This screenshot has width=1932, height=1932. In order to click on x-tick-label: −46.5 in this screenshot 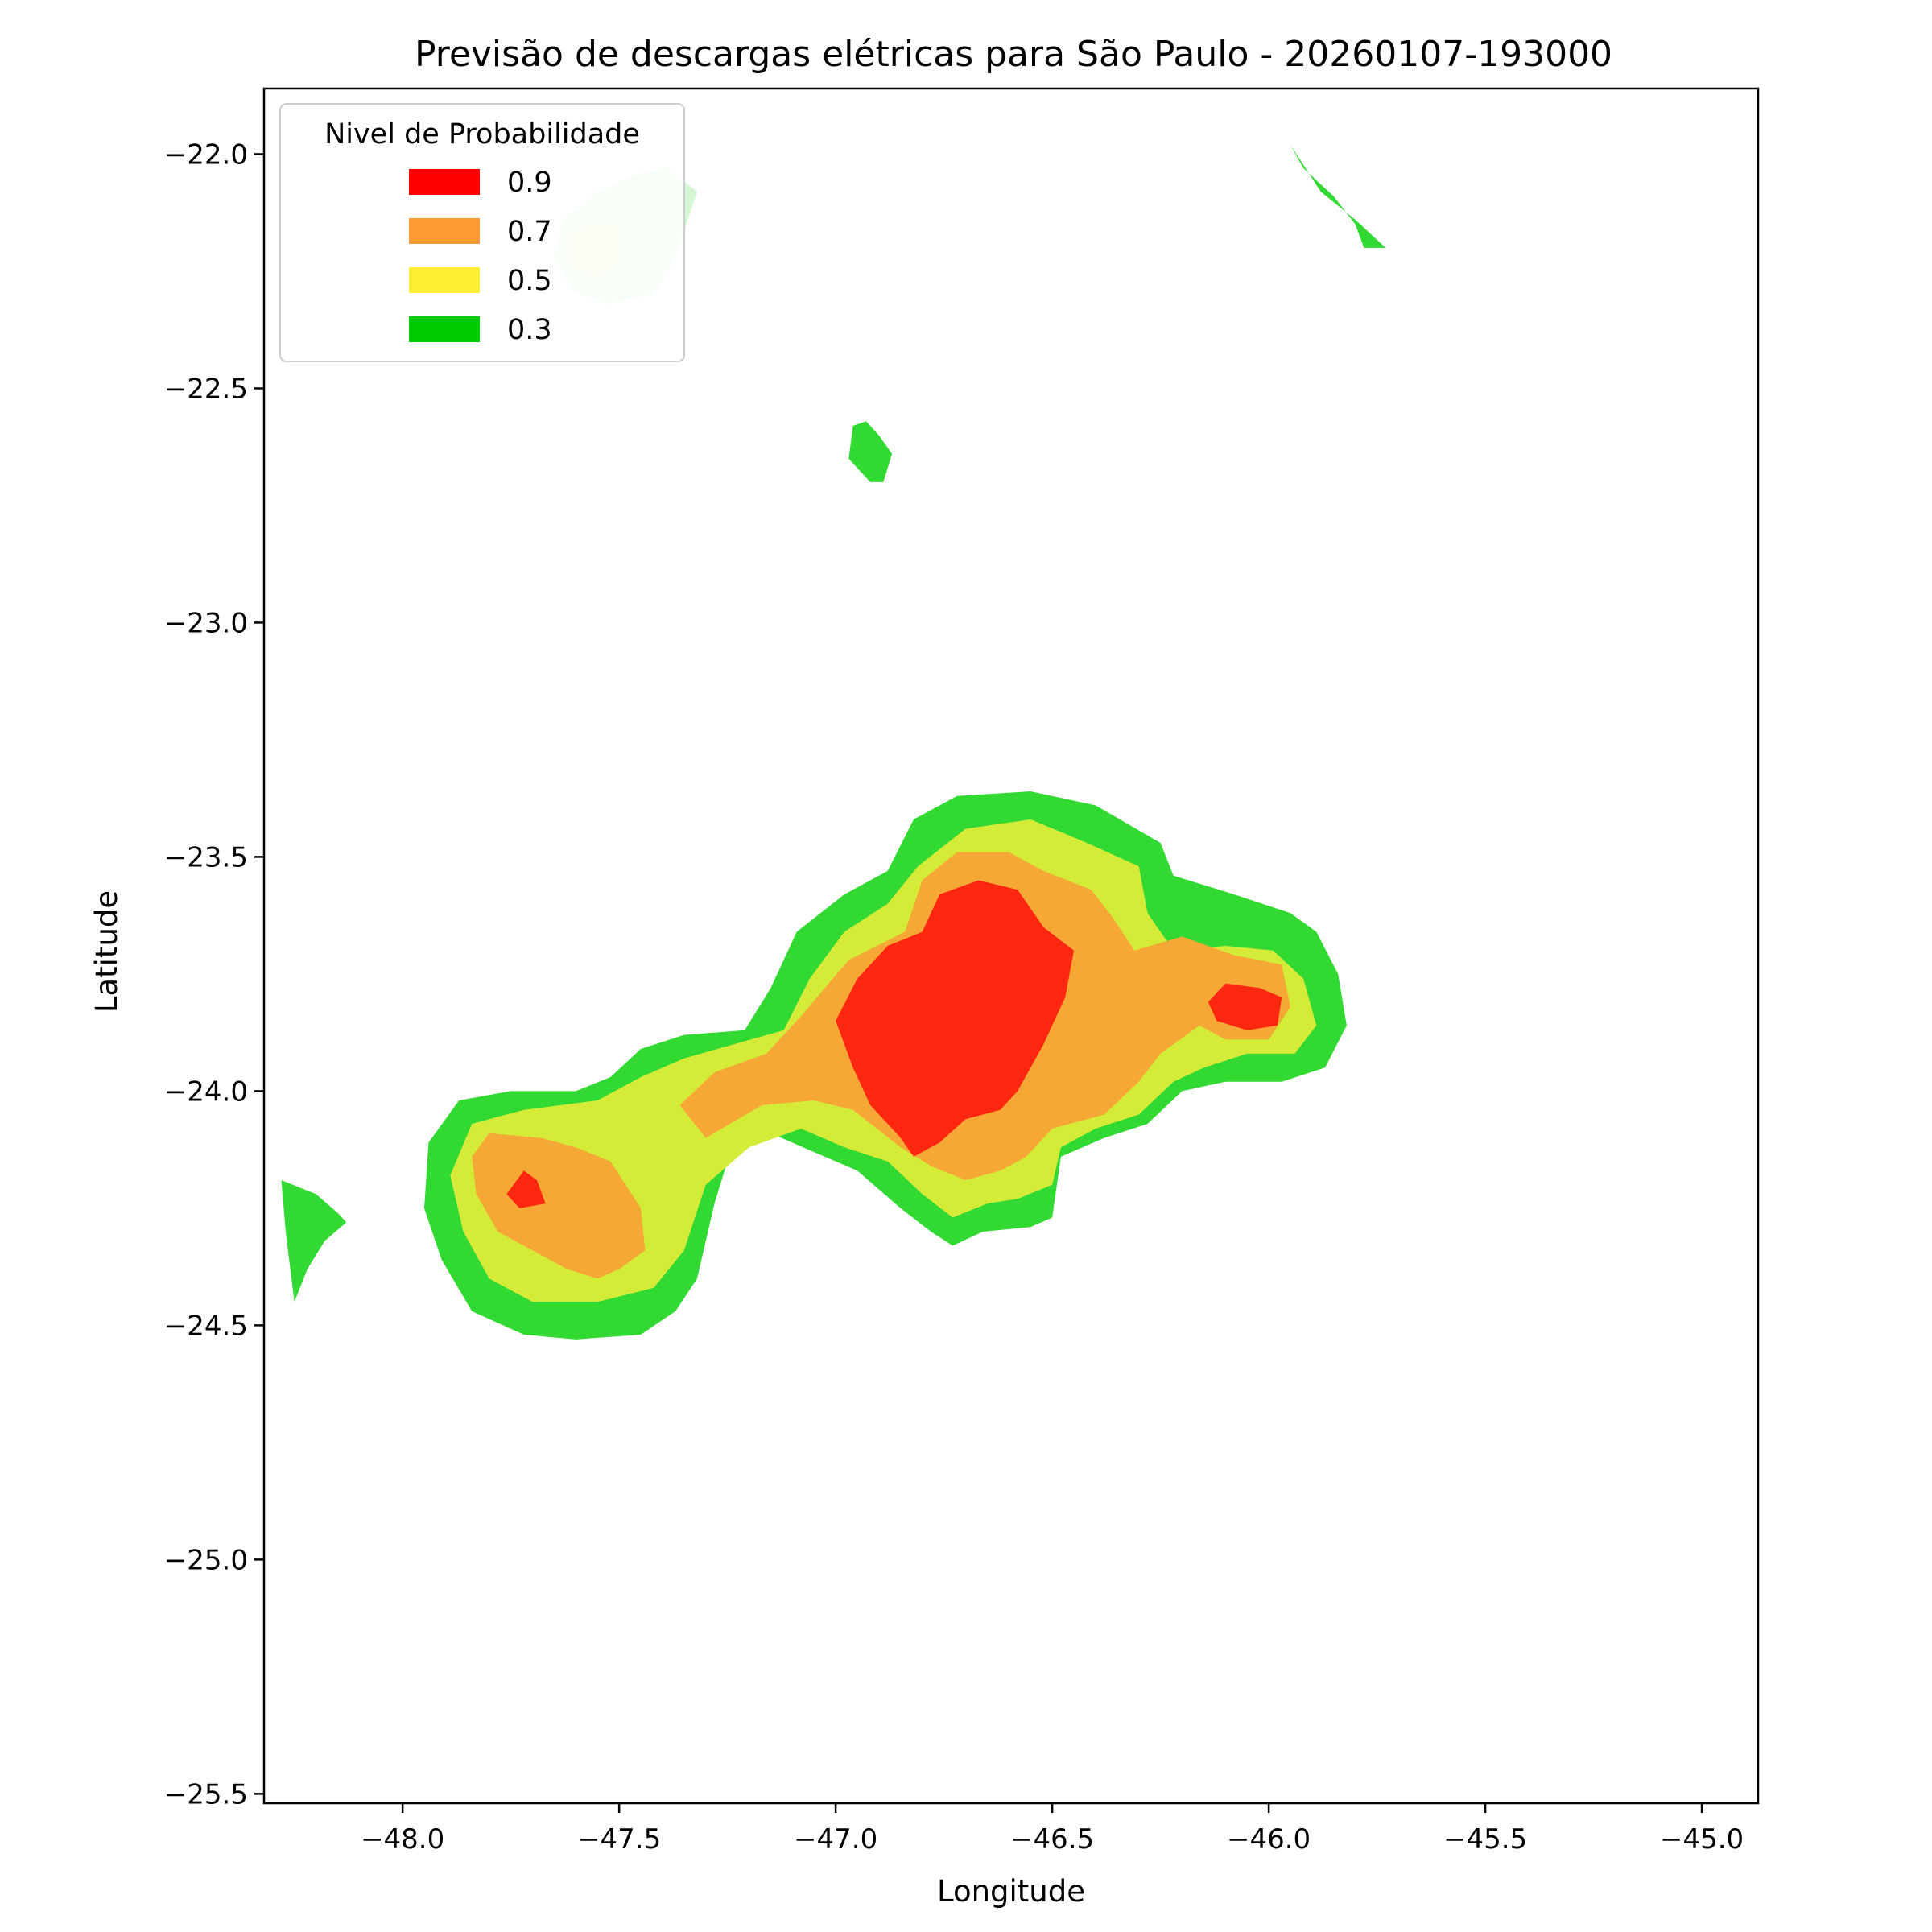, I will do `click(1052, 1839)`.